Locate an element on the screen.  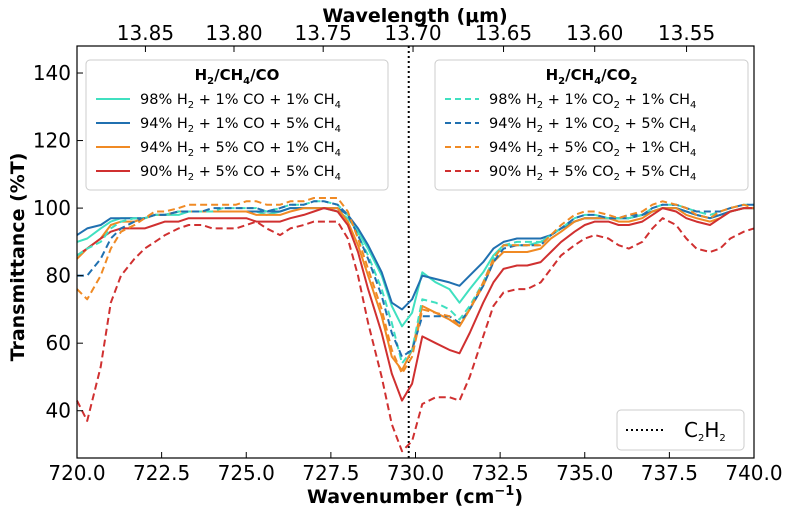
legend-label-part: C is located at coordinates (691, 430).